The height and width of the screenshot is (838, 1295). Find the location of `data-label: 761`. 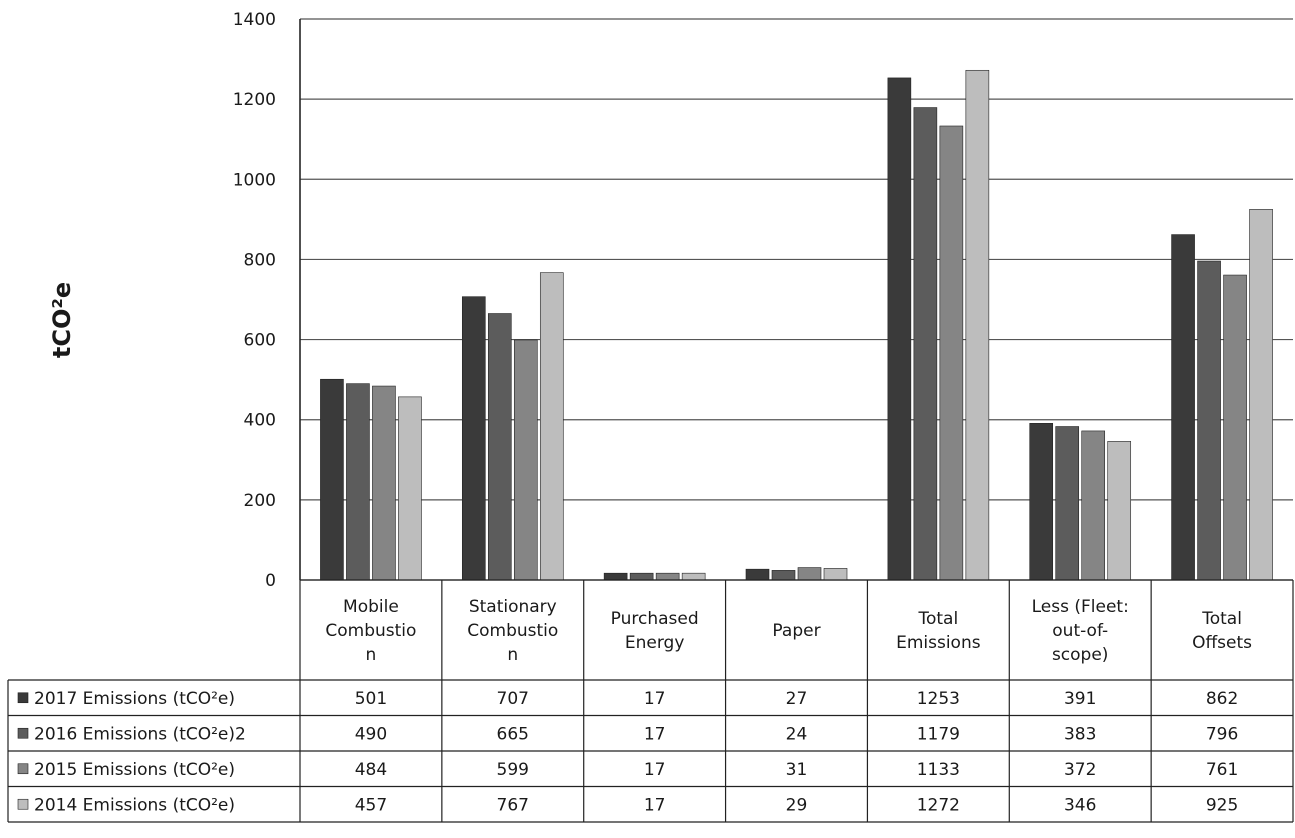

data-label: 761 is located at coordinates (1222, 770).